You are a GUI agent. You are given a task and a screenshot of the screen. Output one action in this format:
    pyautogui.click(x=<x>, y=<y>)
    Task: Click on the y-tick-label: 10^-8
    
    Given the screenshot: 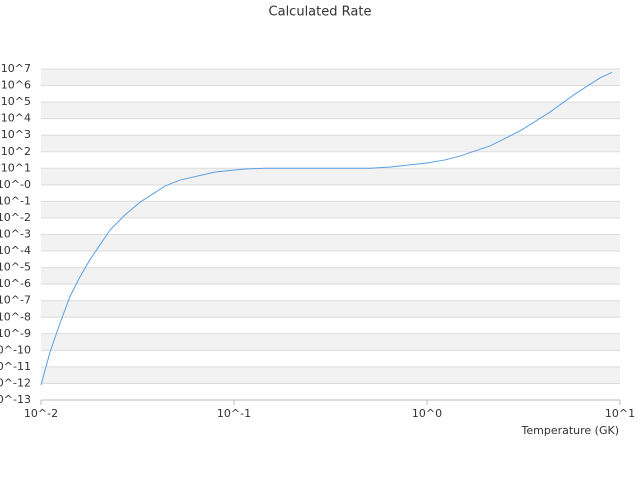 What is the action you would take?
    pyautogui.click(x=15, y=316)
    